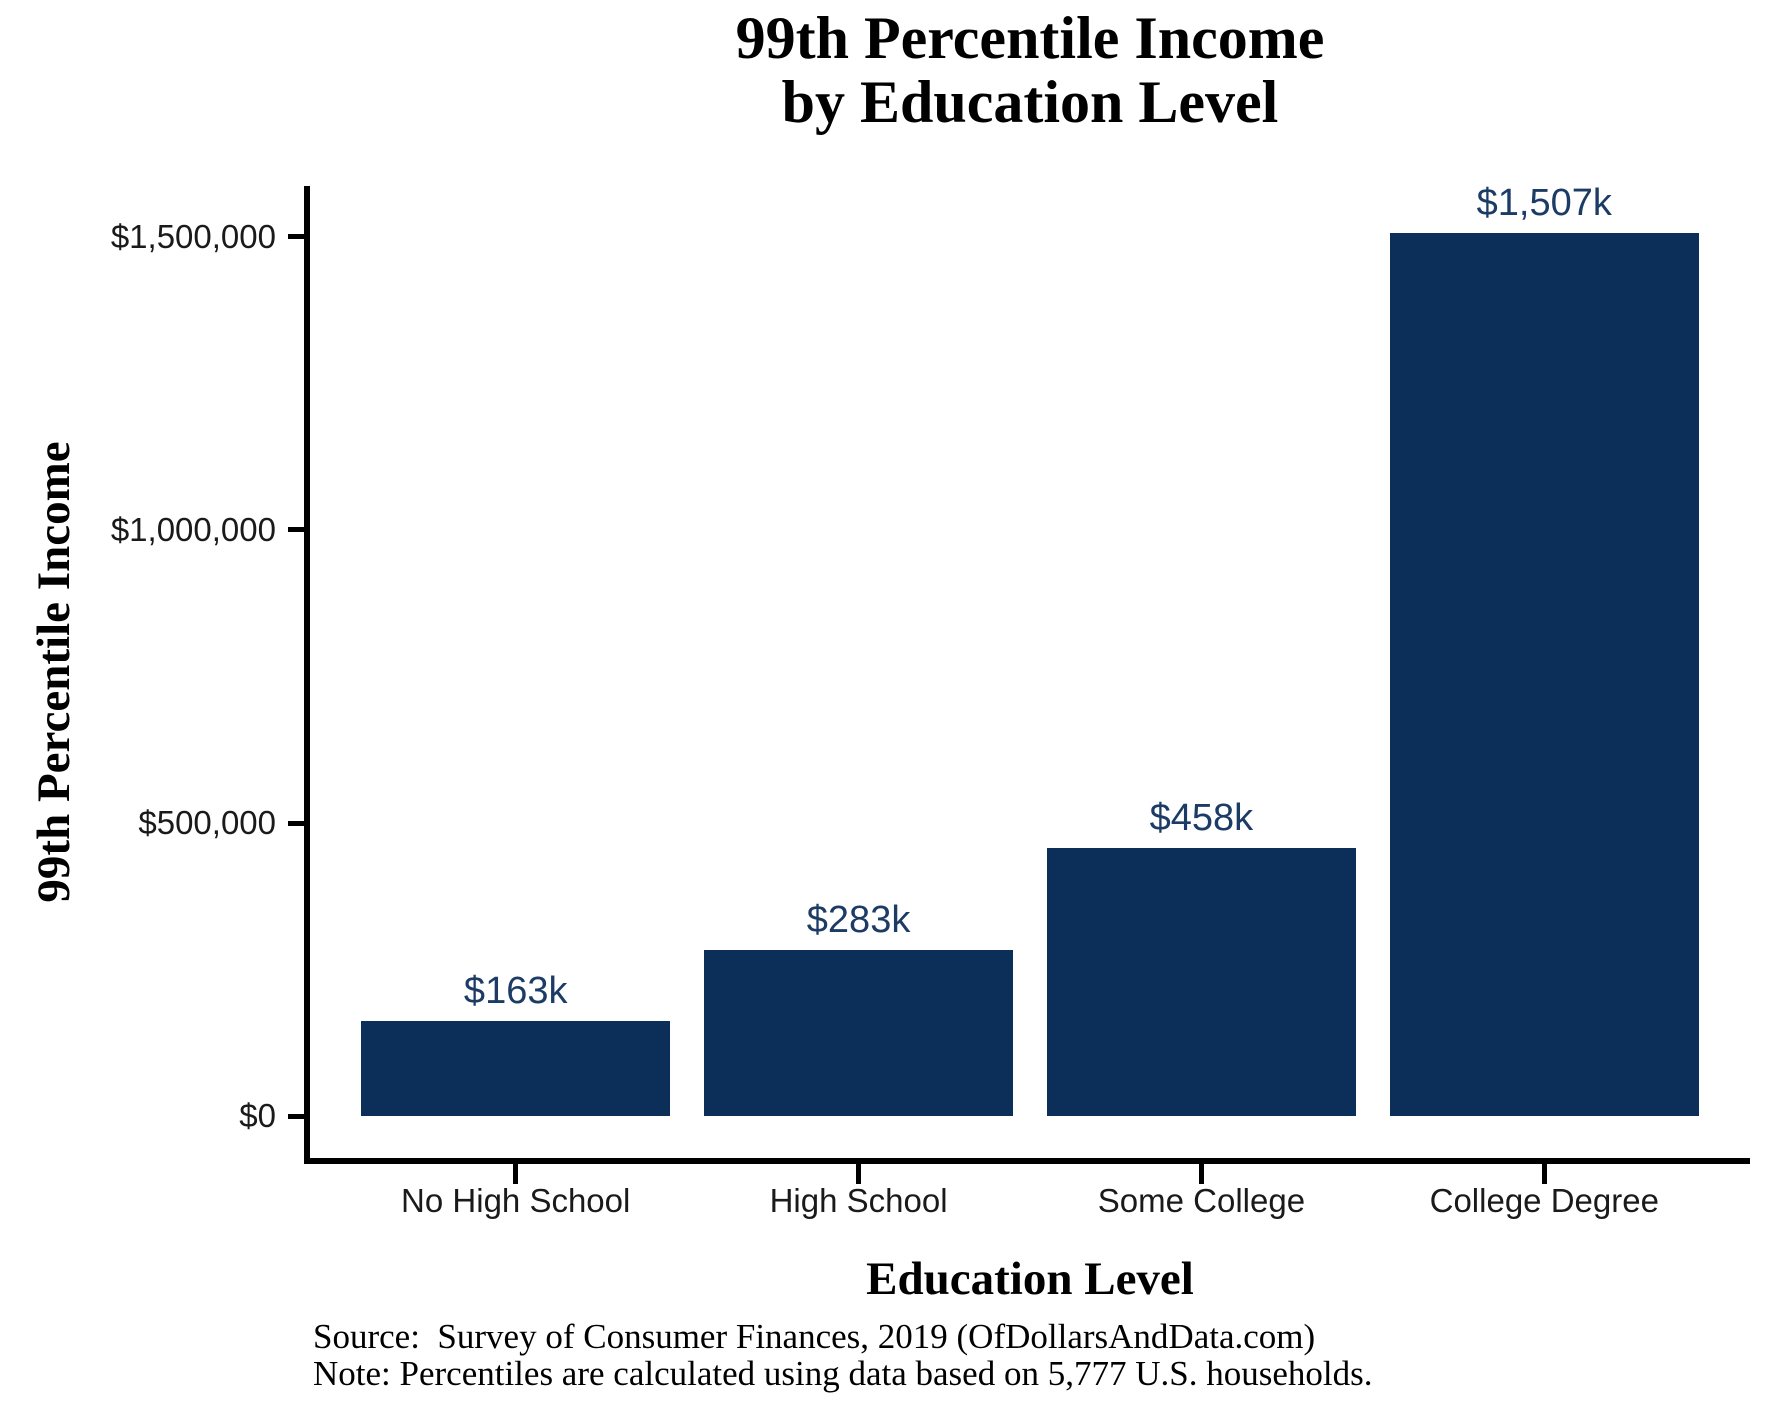 This screenshot has height=1417, width=1771. What do you see at coordinates (1027, 1161) in the screenshot?
I see `x-axis-line` at bounding box center [1027, 1161].